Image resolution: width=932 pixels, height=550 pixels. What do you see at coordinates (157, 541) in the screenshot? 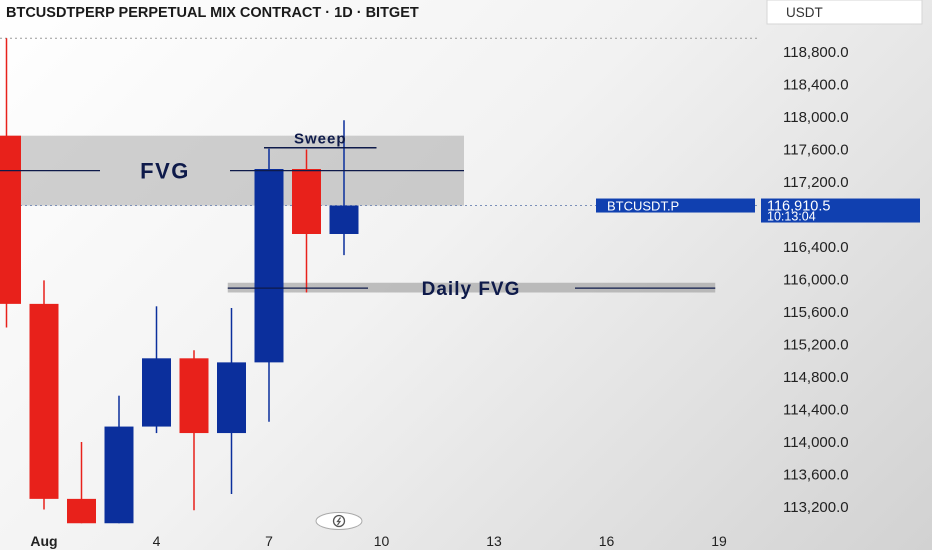
I see `x-tick-label-1: 4` at bounding box center [157, 541].